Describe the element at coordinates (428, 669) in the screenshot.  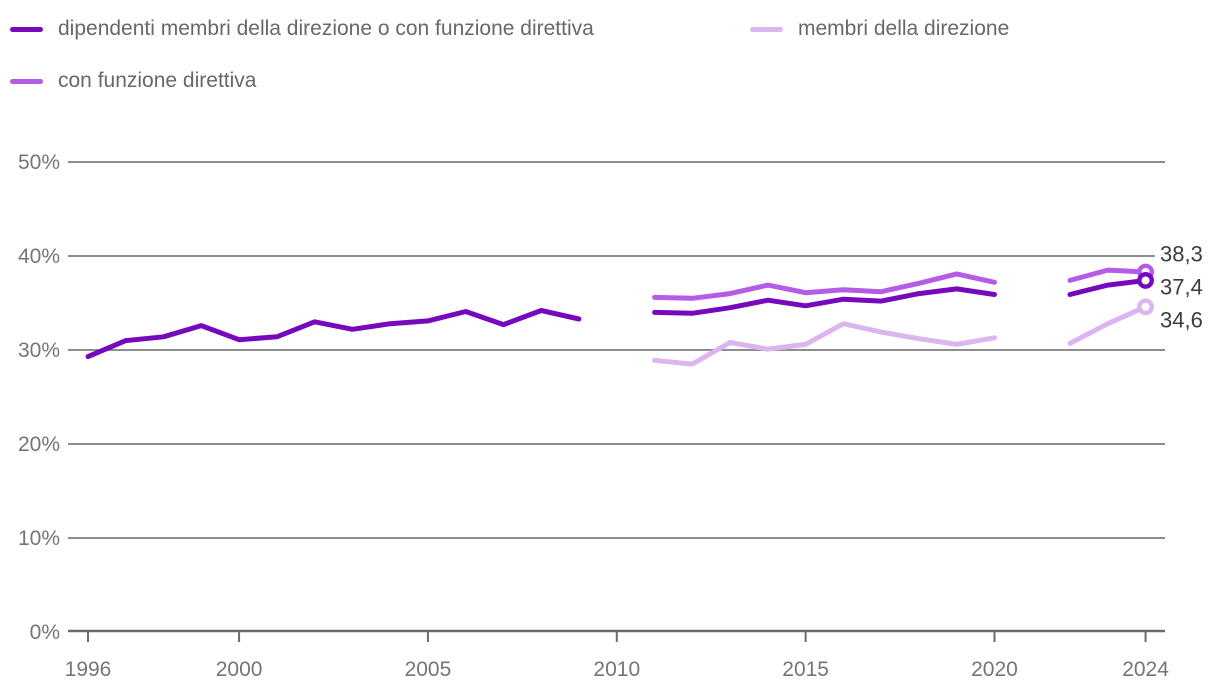
I see `x-tick-label-2005: 2005` at that location.